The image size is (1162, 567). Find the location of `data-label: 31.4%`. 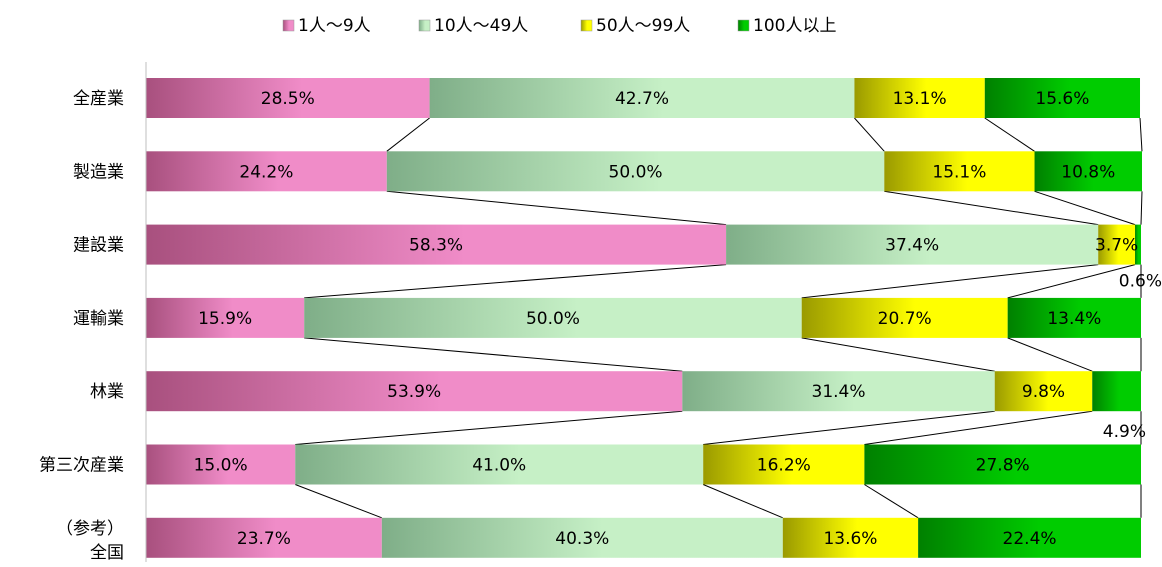

data-label: 31.4% is located at coordinates (839, 392).